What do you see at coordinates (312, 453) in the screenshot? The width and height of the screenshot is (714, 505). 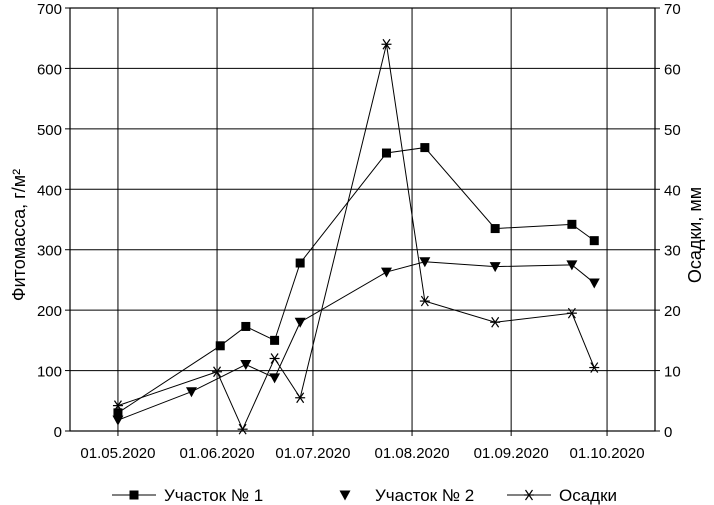 I see `x-tick-label: 01.07.2020` at bounding box center [312, 453].